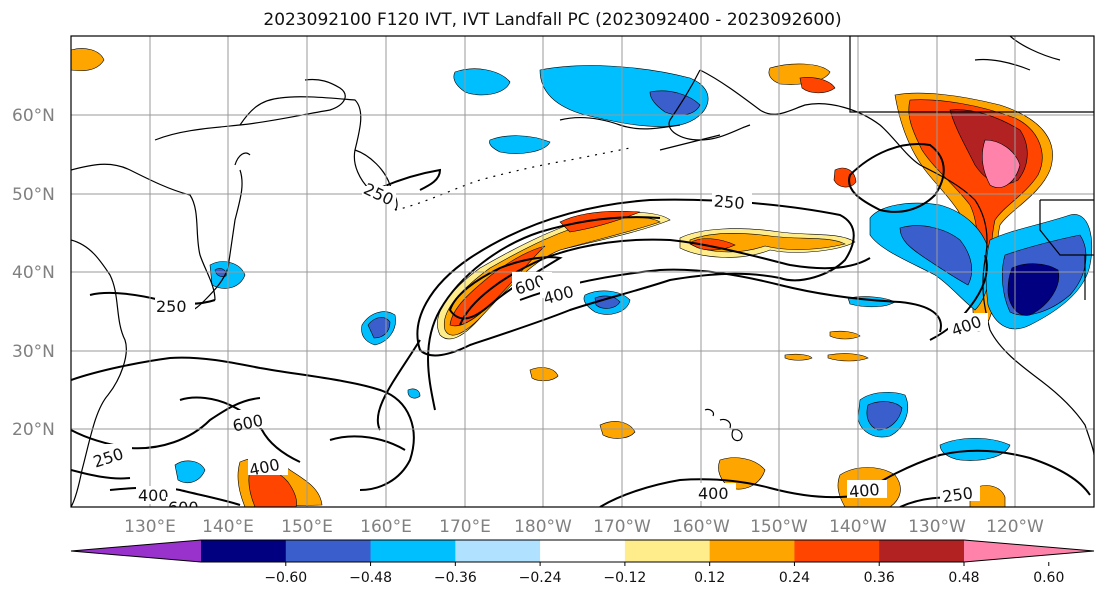 This screenshot has width=1105, height=601. Describe the element at coordinates (622, 527) in the screenshot. I see `lon-label: 170°W` at that location.